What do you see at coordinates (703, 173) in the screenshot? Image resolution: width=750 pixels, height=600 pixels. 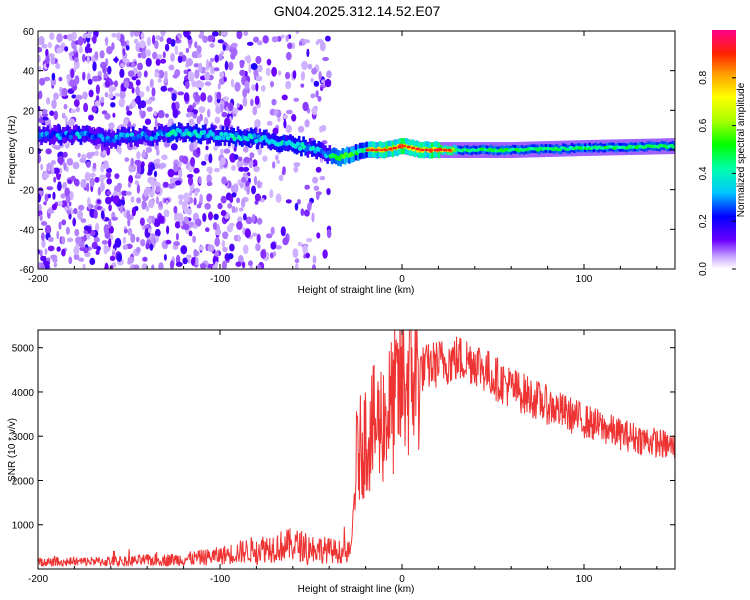 I see `colorbar-tick-label: 0.4` at bounding box center [703, 173].